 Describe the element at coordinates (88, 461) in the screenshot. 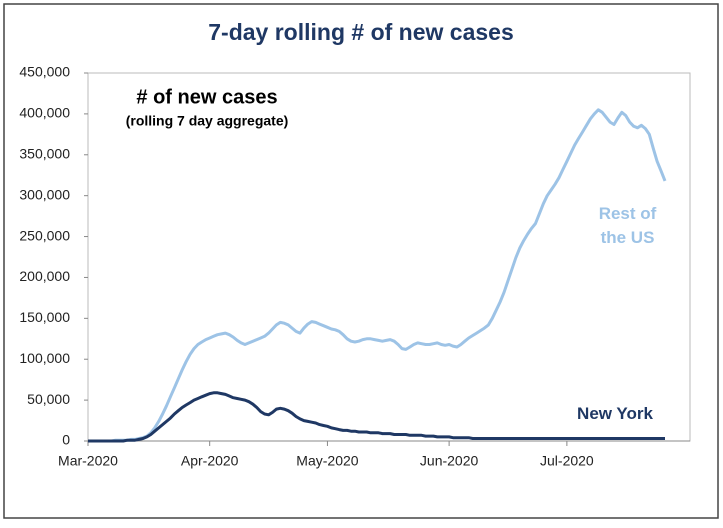

I see `x-tick-label: Mar-2020` at that location.